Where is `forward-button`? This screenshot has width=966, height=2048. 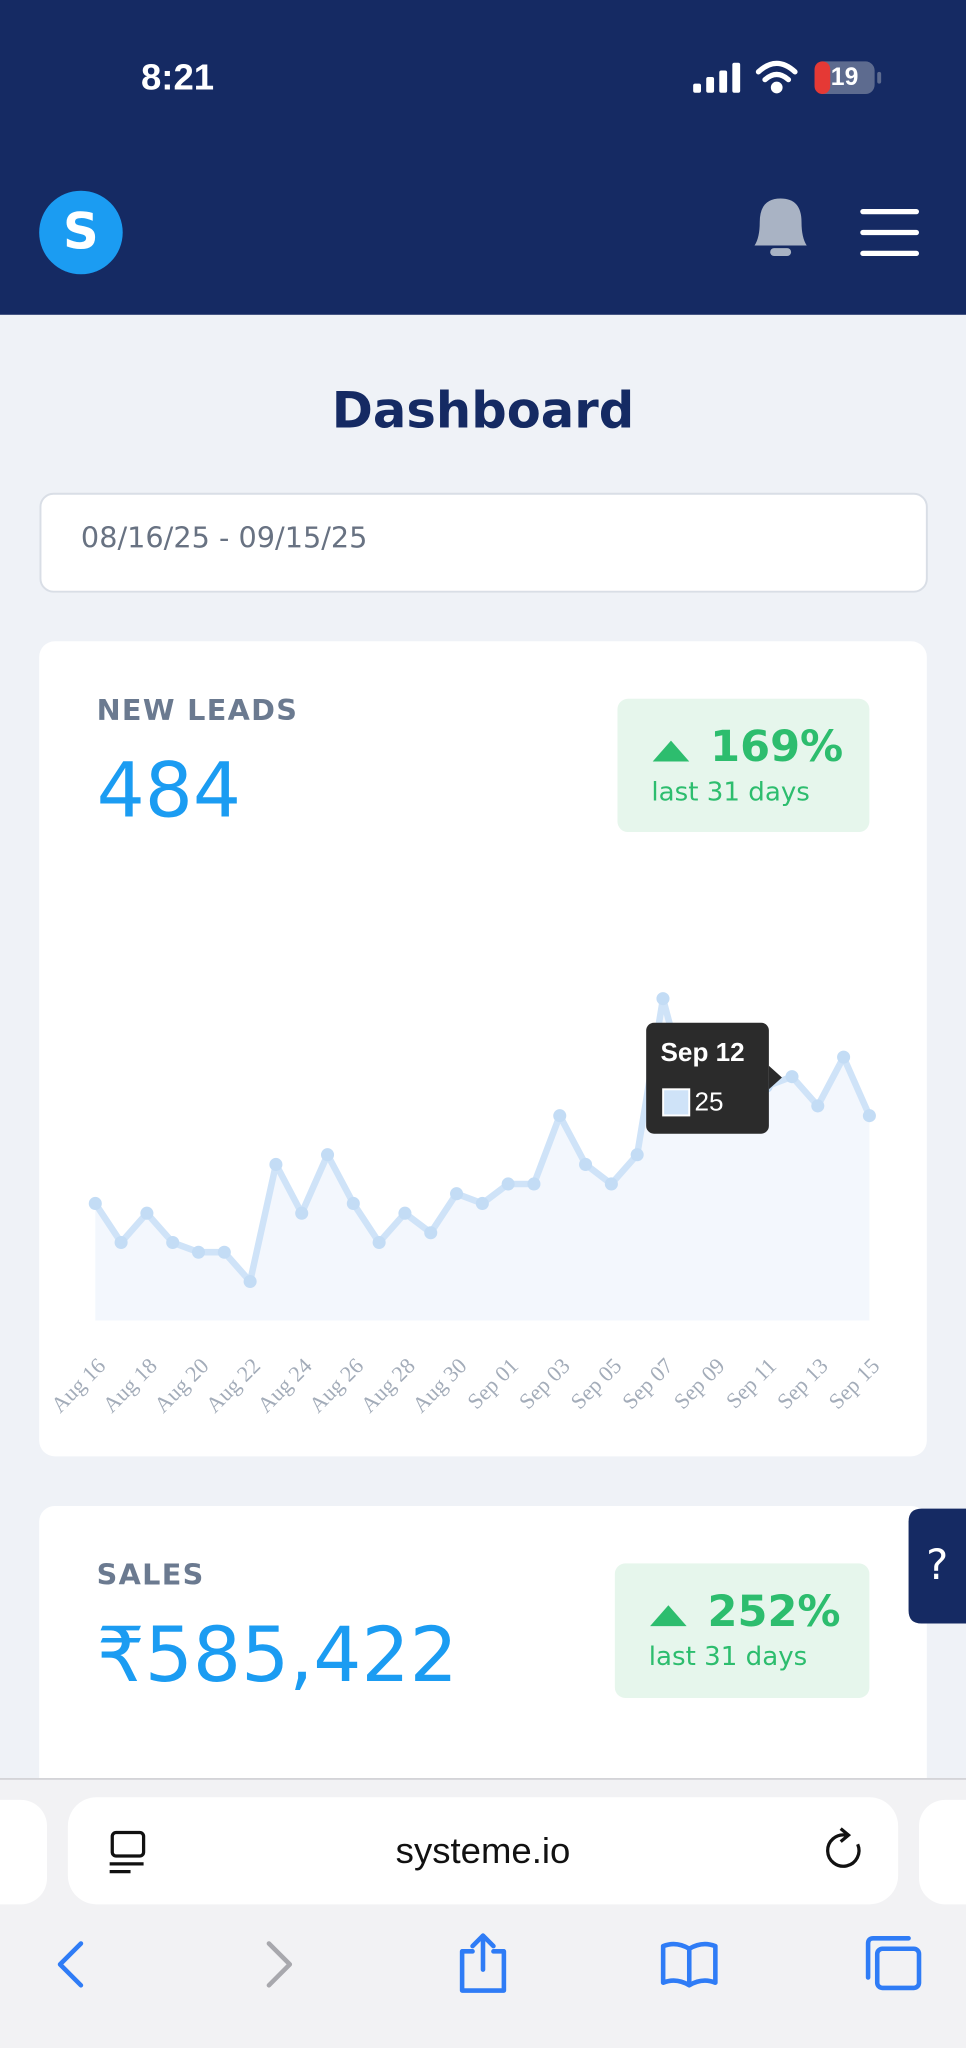 forward-button is located at coordinates (279, 1964).